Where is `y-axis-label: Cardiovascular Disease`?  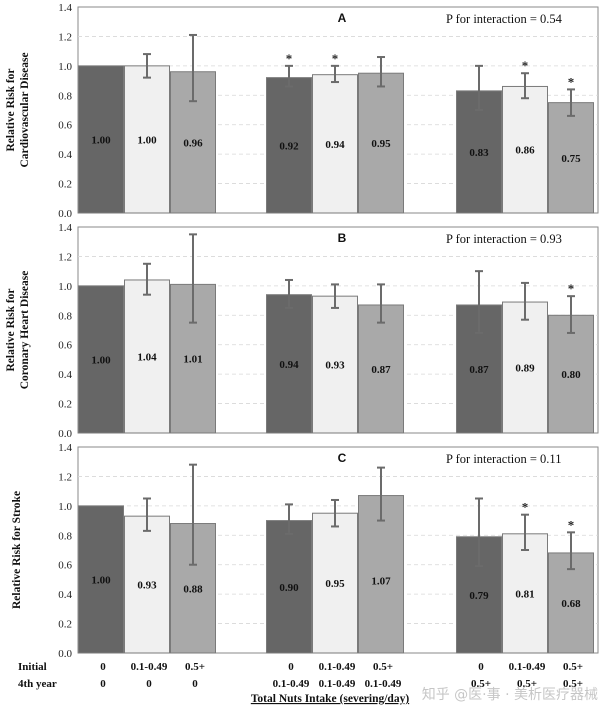
y-axis-label: Cardiovascular Disease is located at coordinates (25, 109).